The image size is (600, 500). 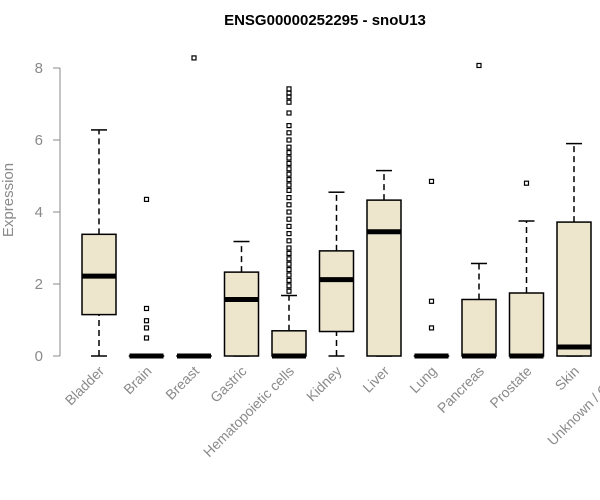 What do you see at coordinates (422, 379) in the screenshot?
I see `x-tick-label: Lung` at bounding box center [422, 379].